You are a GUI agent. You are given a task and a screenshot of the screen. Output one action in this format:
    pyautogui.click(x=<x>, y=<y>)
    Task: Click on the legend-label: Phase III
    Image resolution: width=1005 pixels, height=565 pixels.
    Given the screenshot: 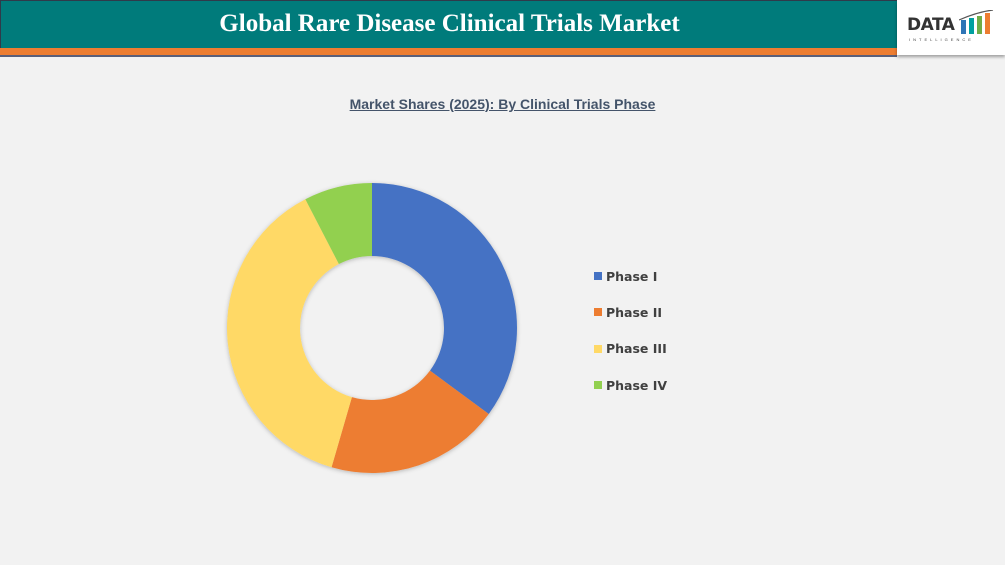 What is the action you would take?
    pyautogui.click(x=636, y=349)
    